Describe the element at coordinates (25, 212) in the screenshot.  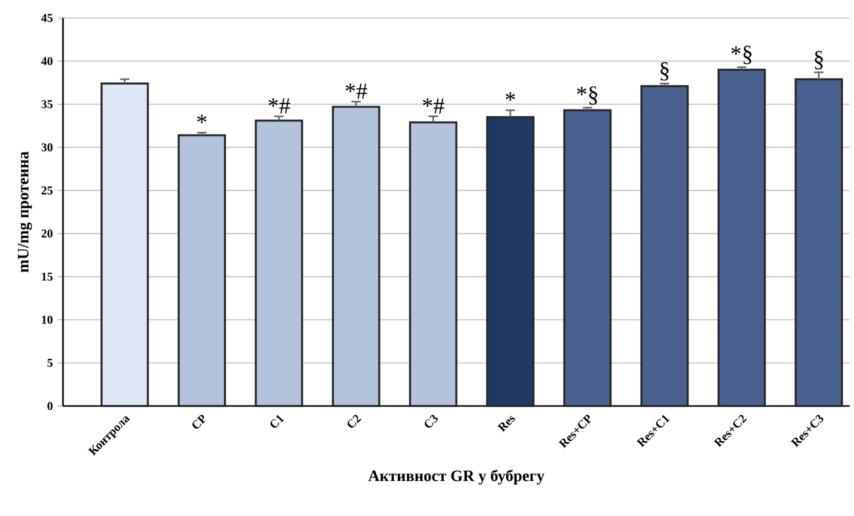
I see `y-axis-title: mU/mg протеина` at that location.